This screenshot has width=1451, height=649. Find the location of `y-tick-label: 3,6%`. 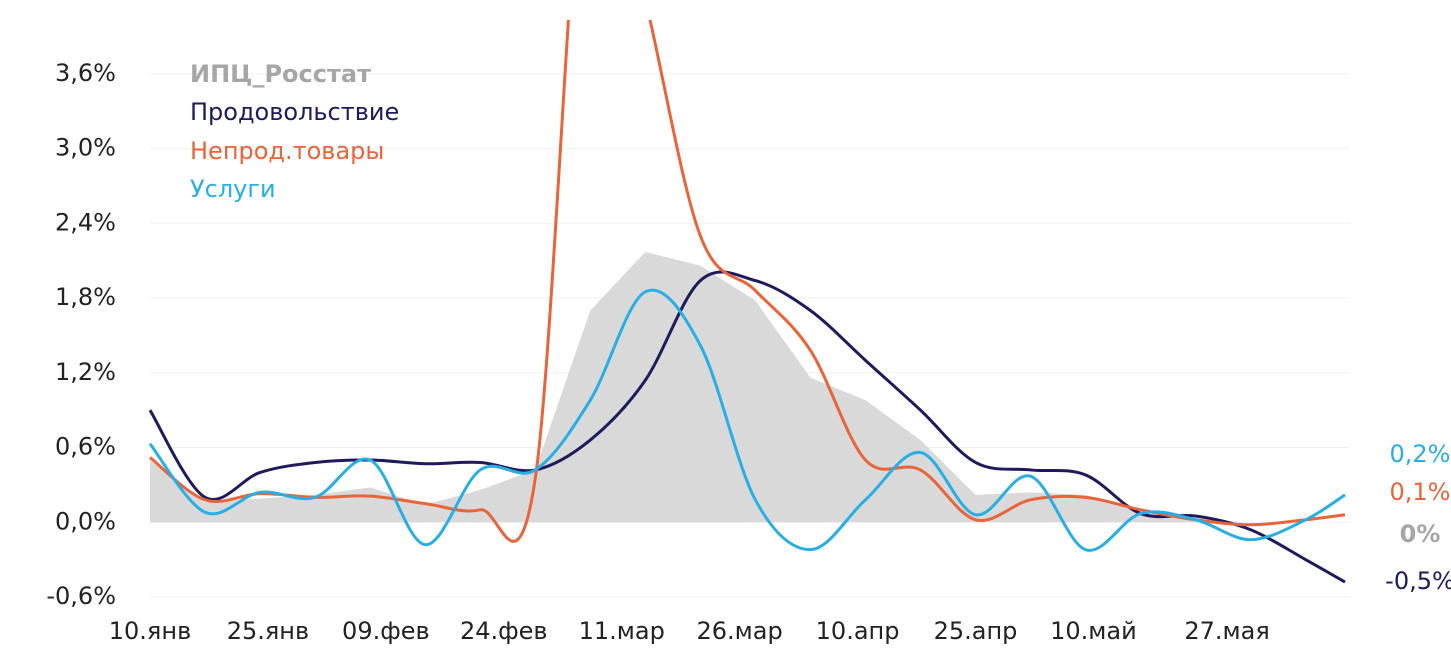

y-tick-label: 3,6% is located at coordinates (85, 73).